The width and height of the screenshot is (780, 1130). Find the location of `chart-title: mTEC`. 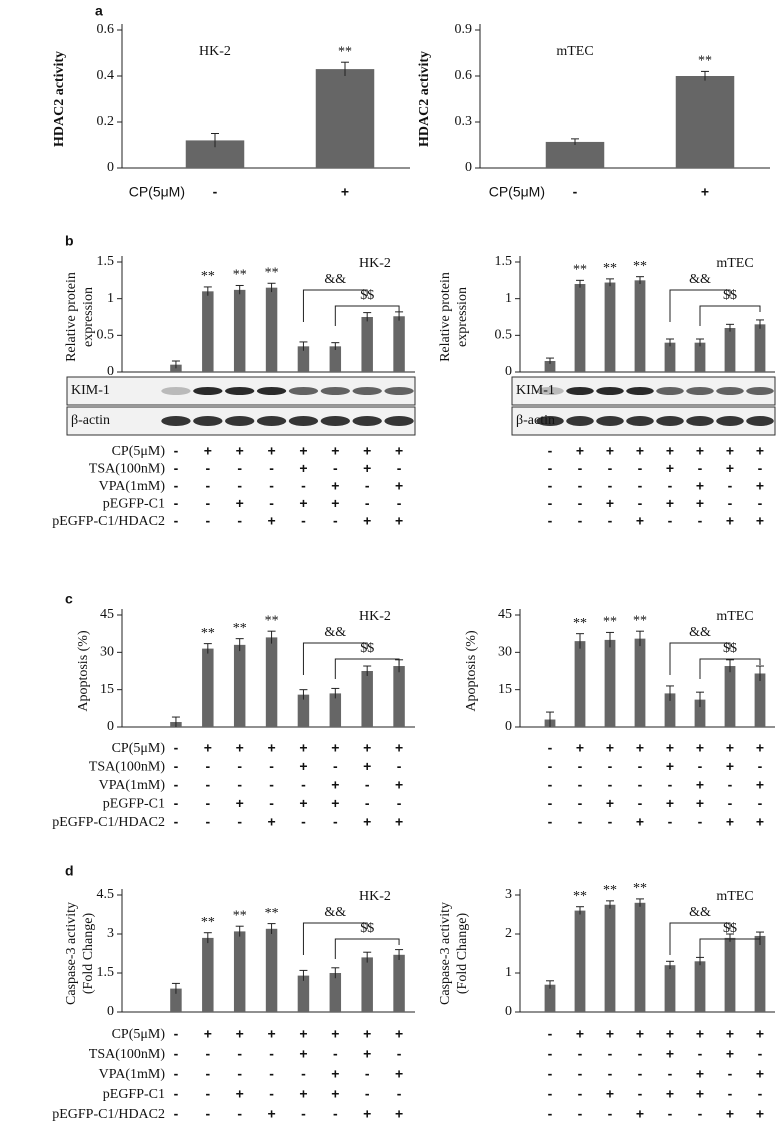

chart-title: mTEC is located at coordinates (734, 616).